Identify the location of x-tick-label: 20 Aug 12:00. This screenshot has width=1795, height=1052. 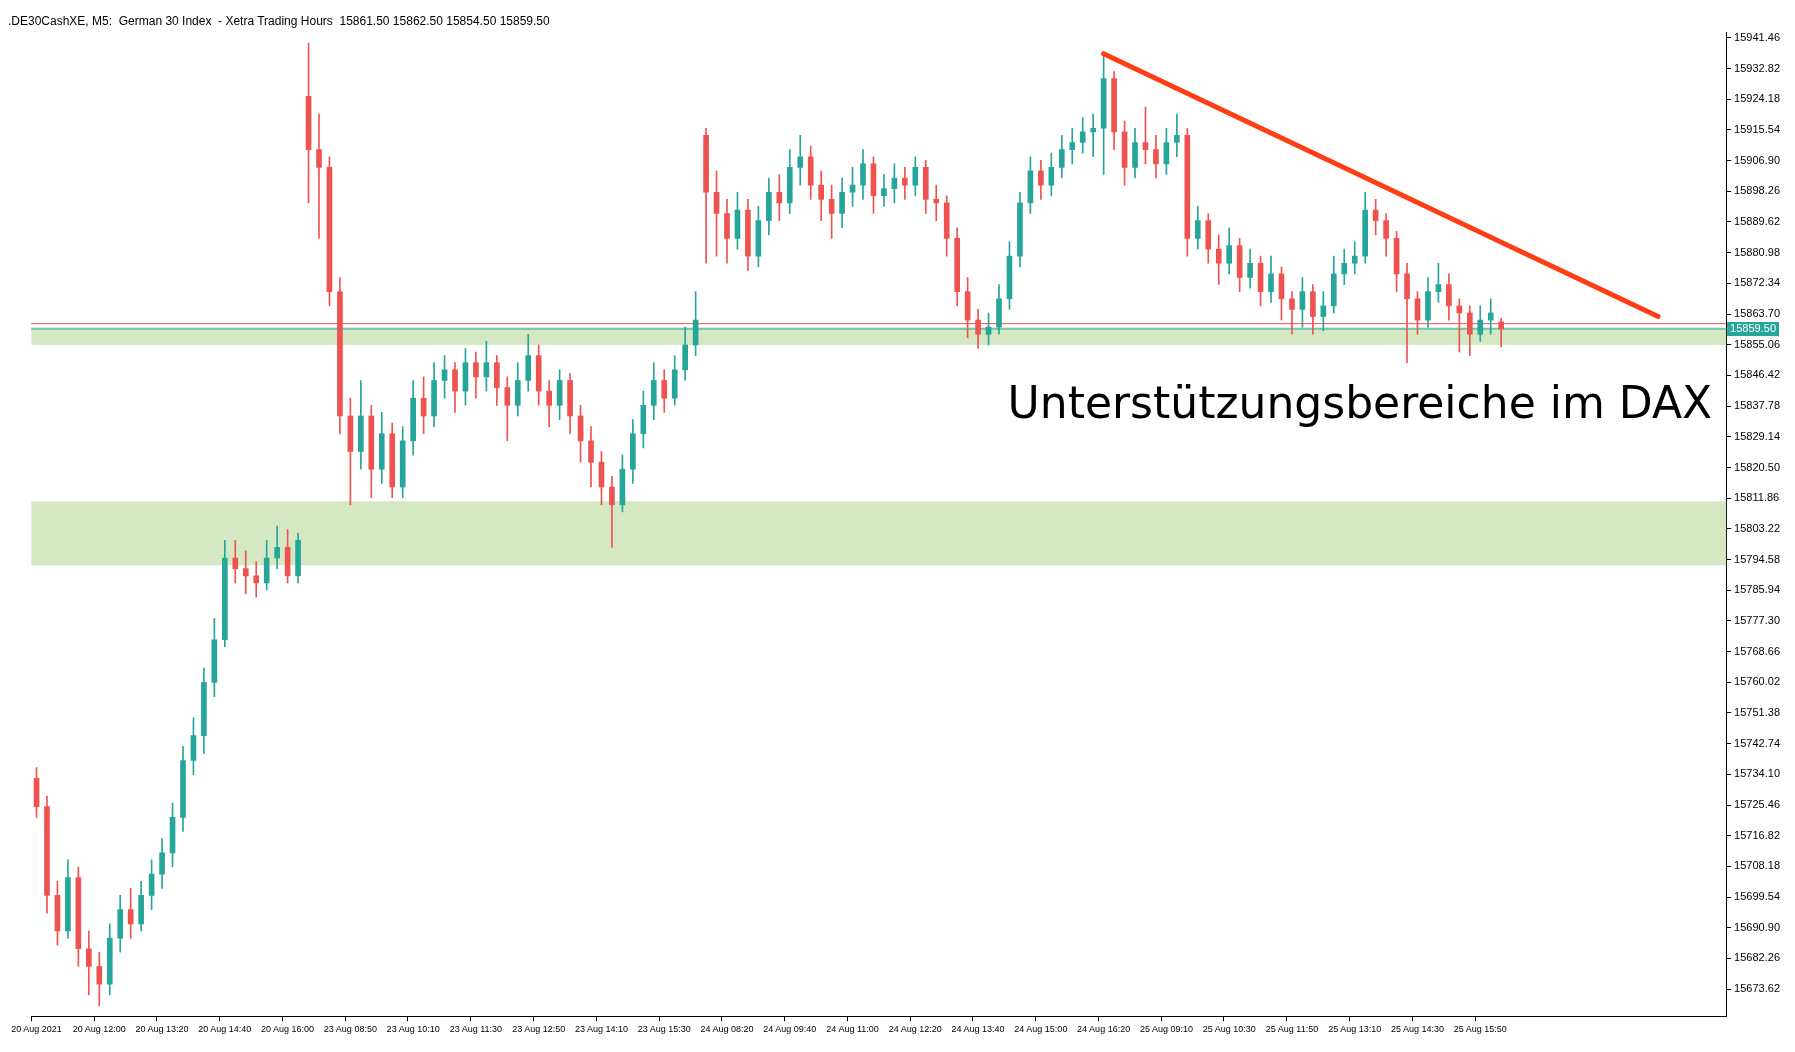
(99, 1029).